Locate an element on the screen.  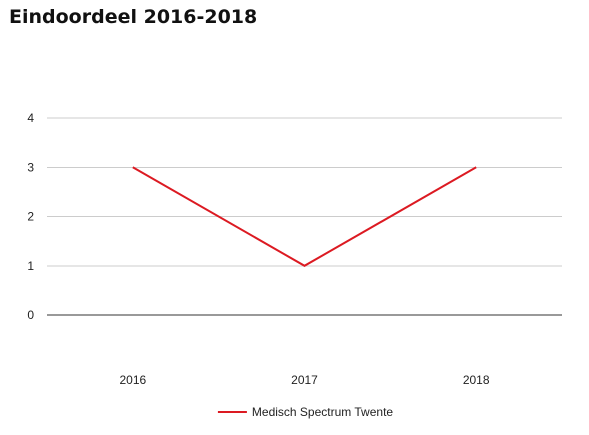
x-axis-ticks: 2016 2017 2018 is located at coordinates (304, 380).